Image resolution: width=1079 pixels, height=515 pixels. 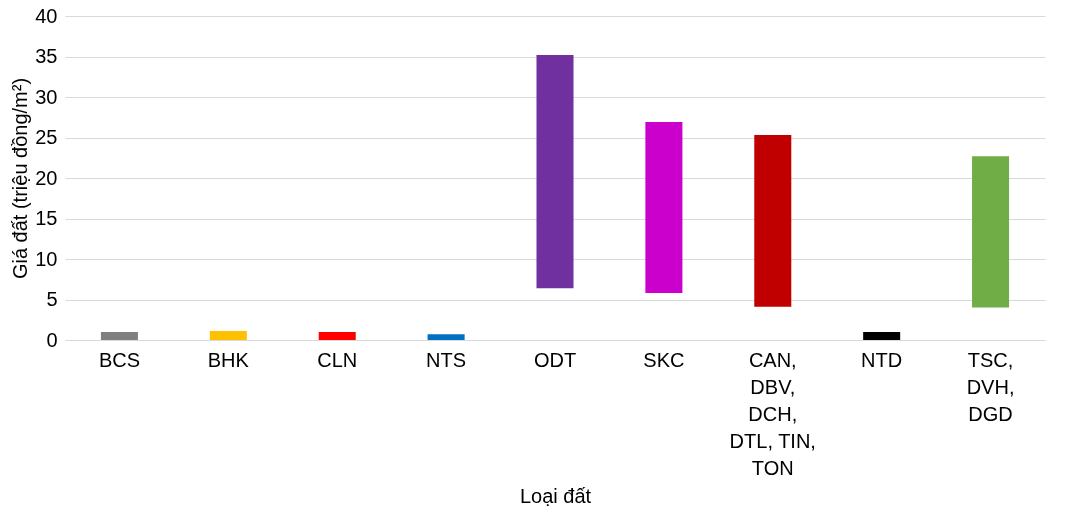 I want to click on x-tick-label: NTD, so click(x=882, y=359).